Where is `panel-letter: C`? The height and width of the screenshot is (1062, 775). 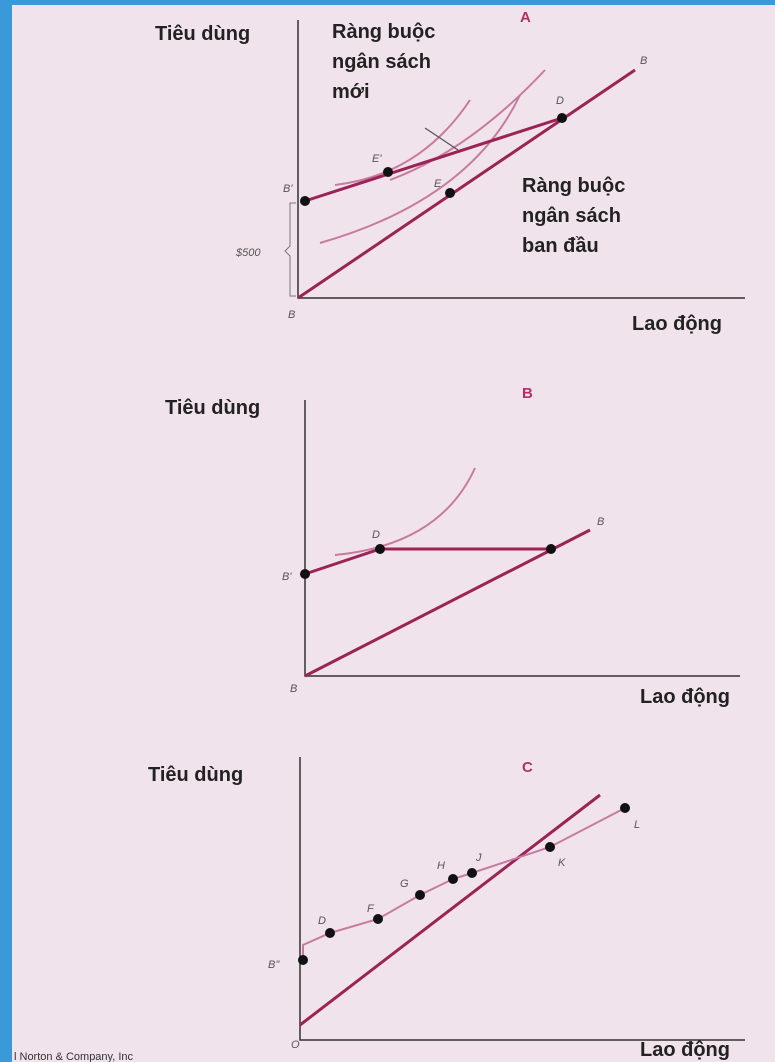 panel-letter: C is located at coordinates (527, 767).